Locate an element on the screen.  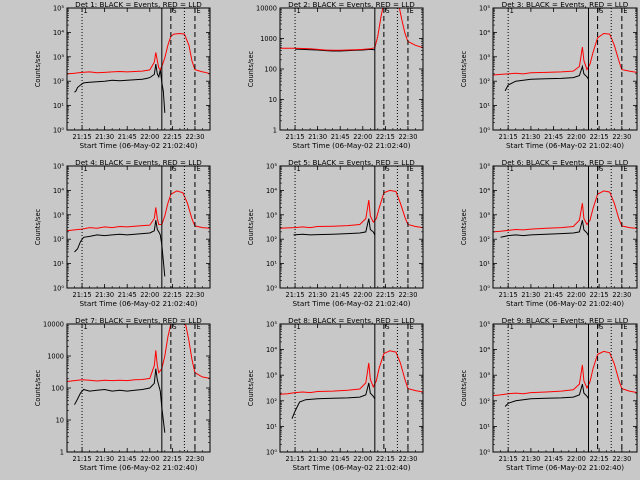
panel-title: Det 6: BLACK = Events, RED = LLD is located at coordinates (565, 162).